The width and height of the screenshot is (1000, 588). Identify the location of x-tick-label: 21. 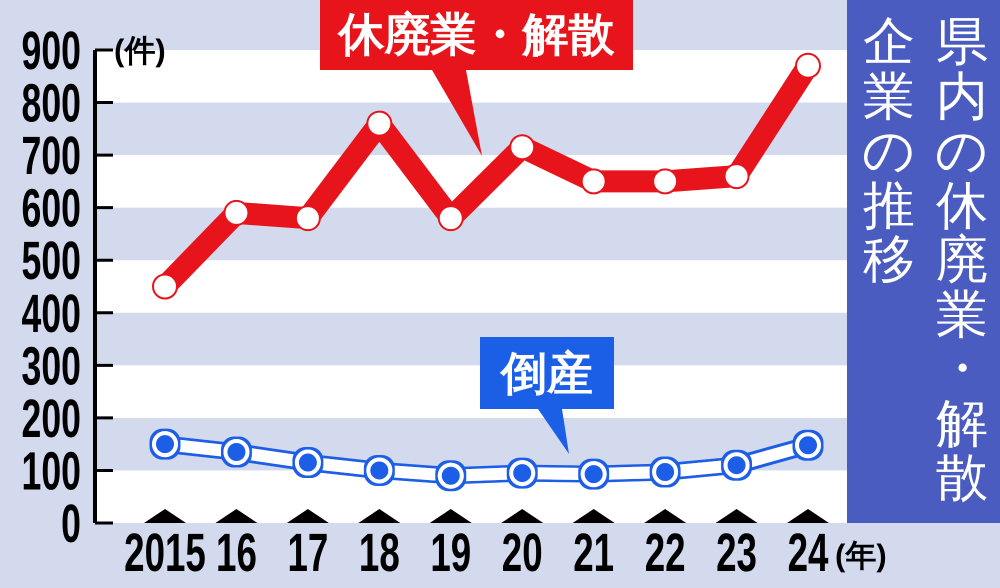
(593, 552).